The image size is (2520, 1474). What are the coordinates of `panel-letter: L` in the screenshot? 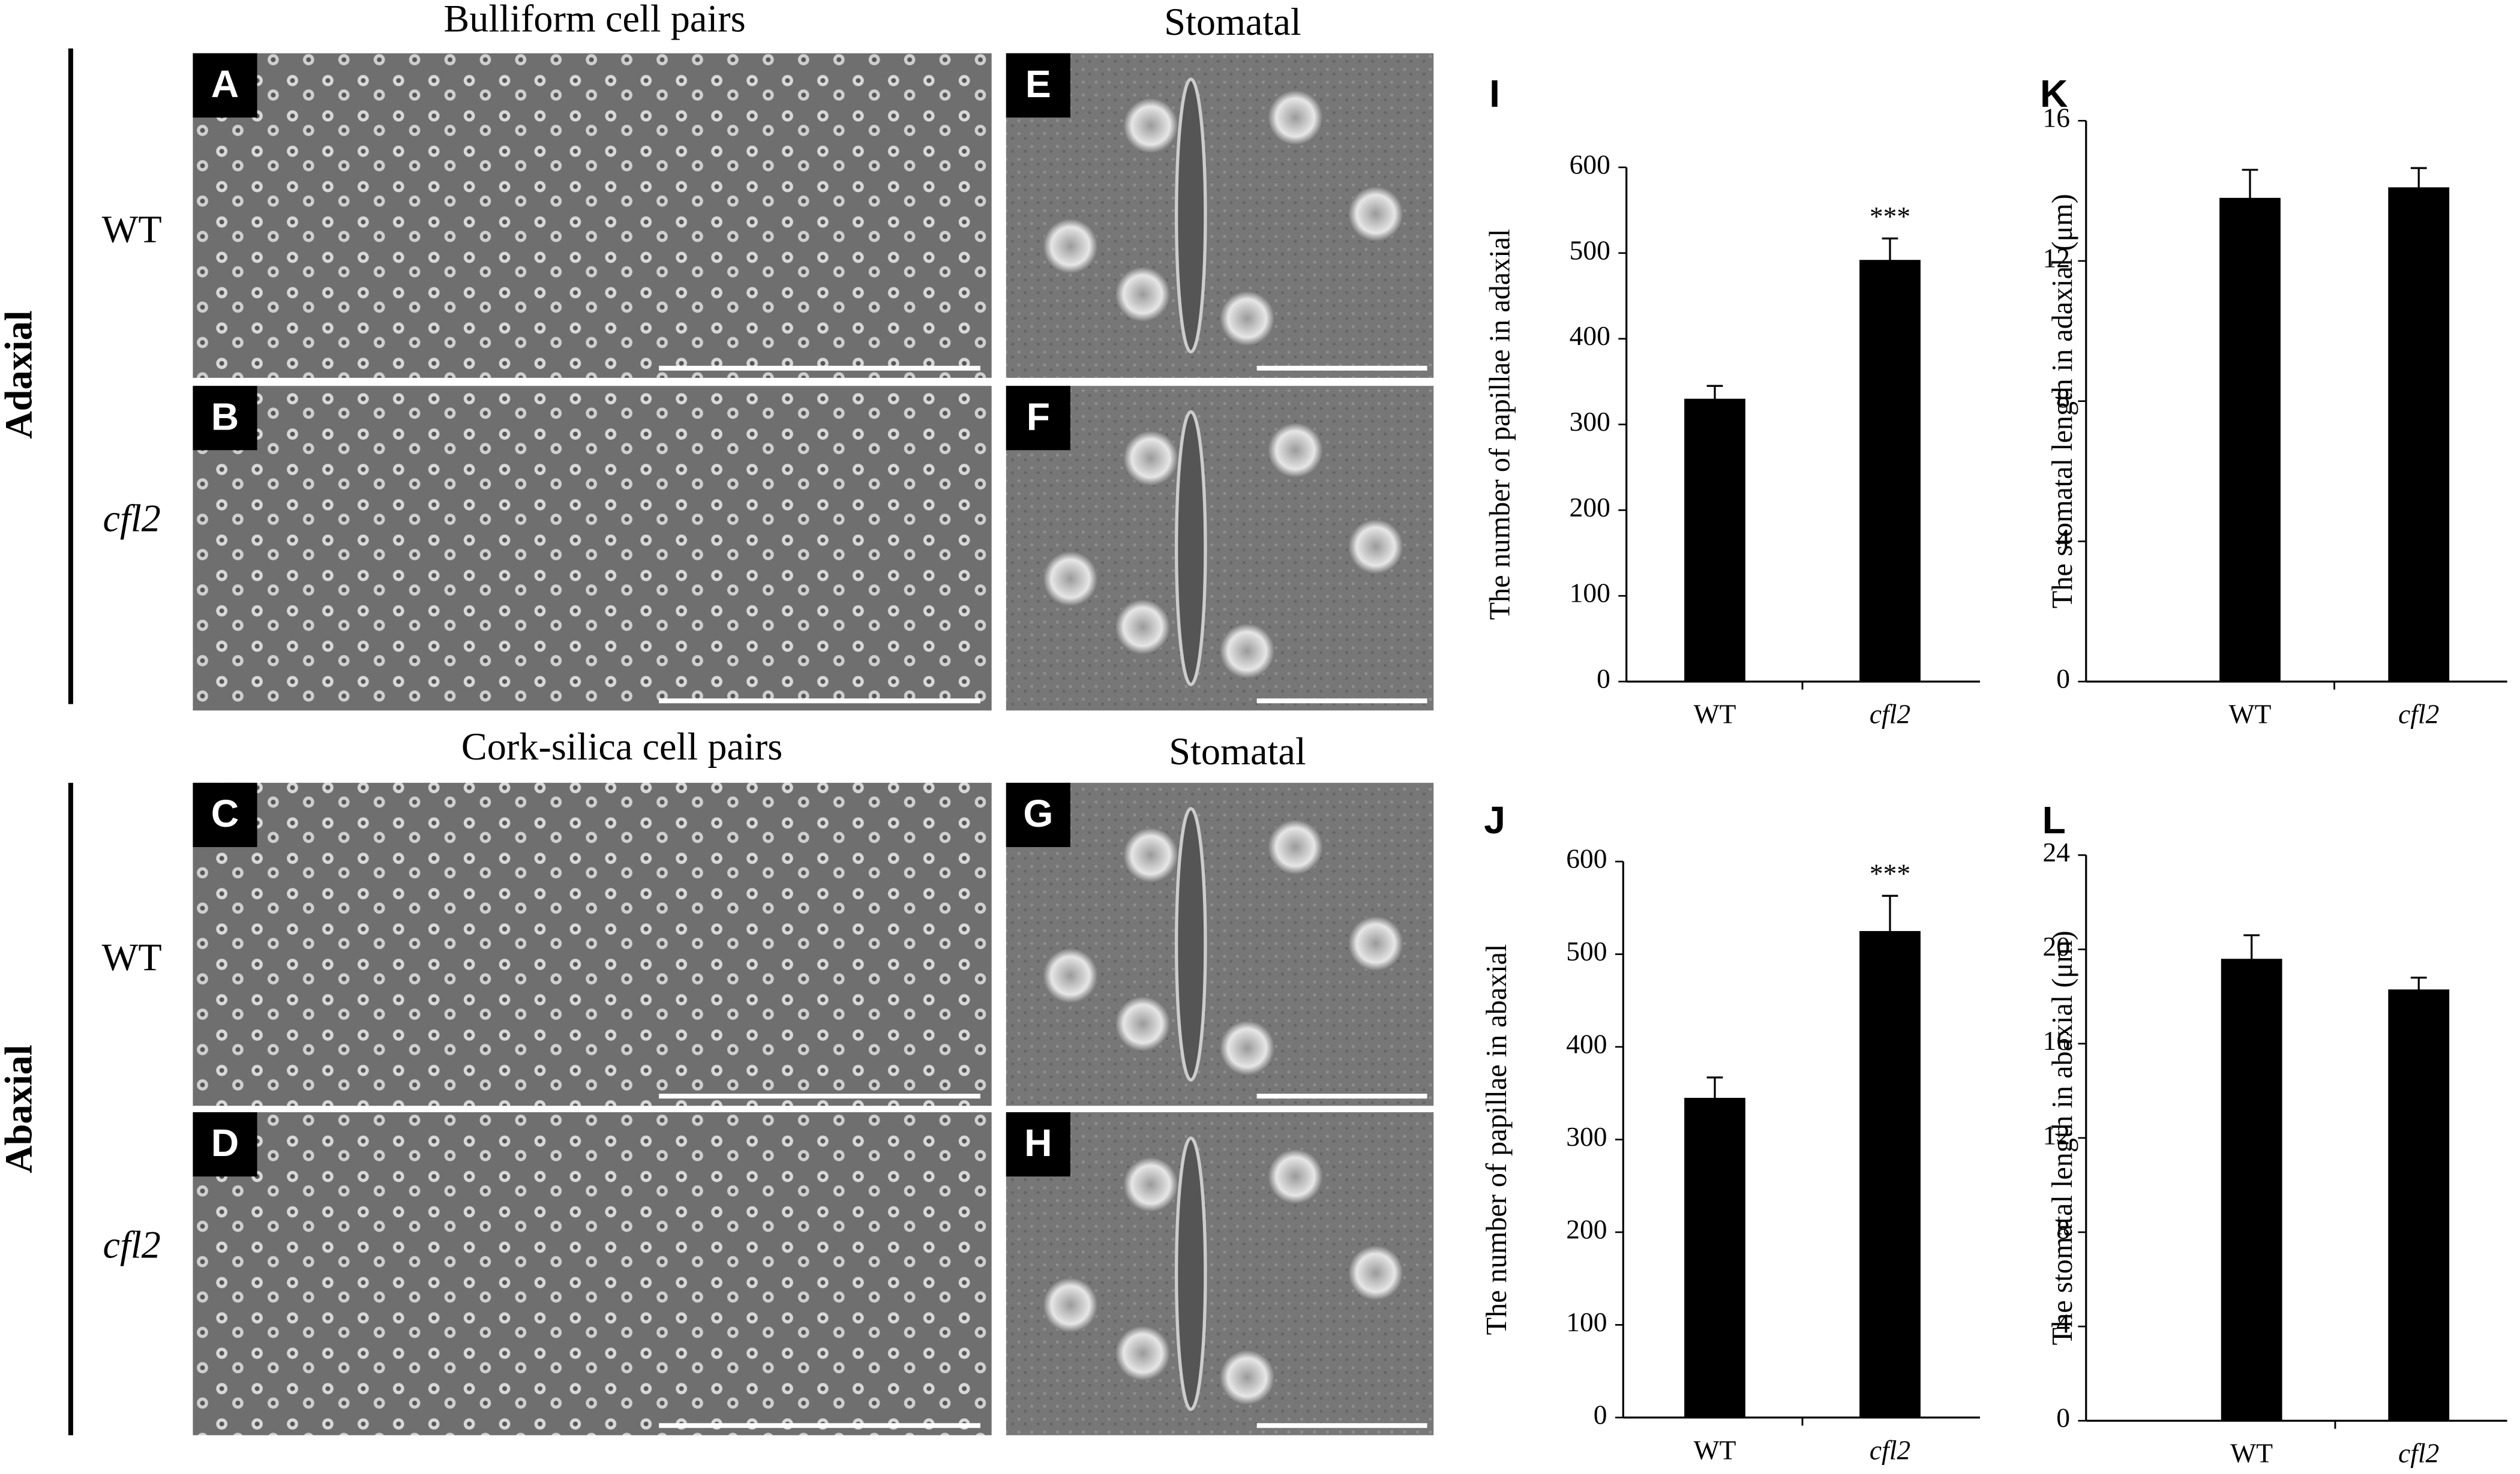 It's located at (2054, 820).